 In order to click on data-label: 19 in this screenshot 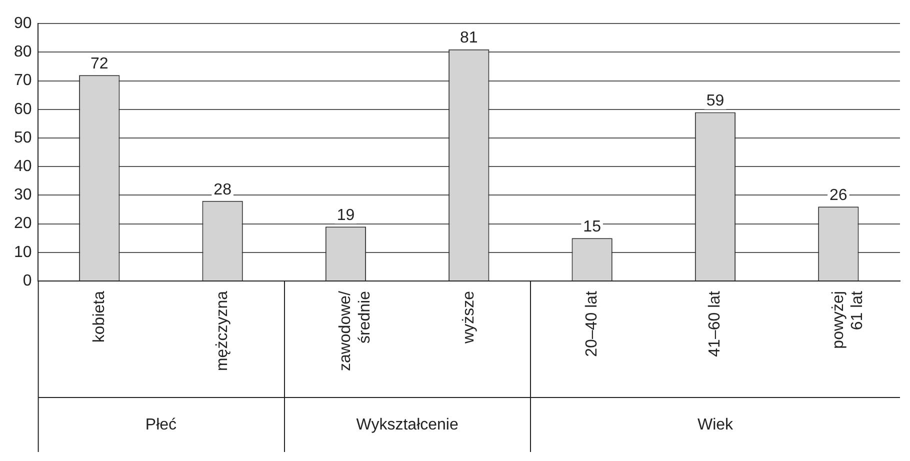, I will do `click(345, 215)`.